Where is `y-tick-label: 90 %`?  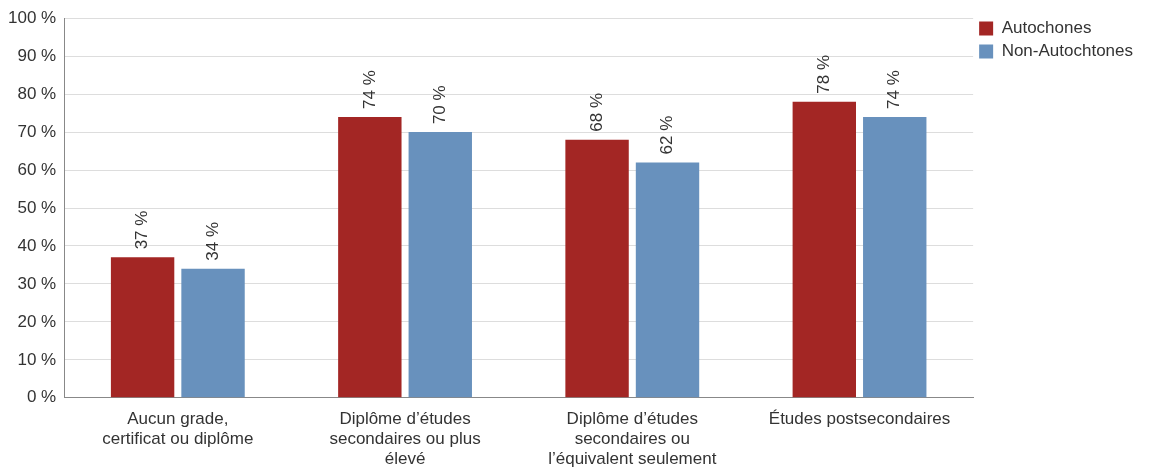
y-tick-label: 90 % is located at coordinates (37, 55).